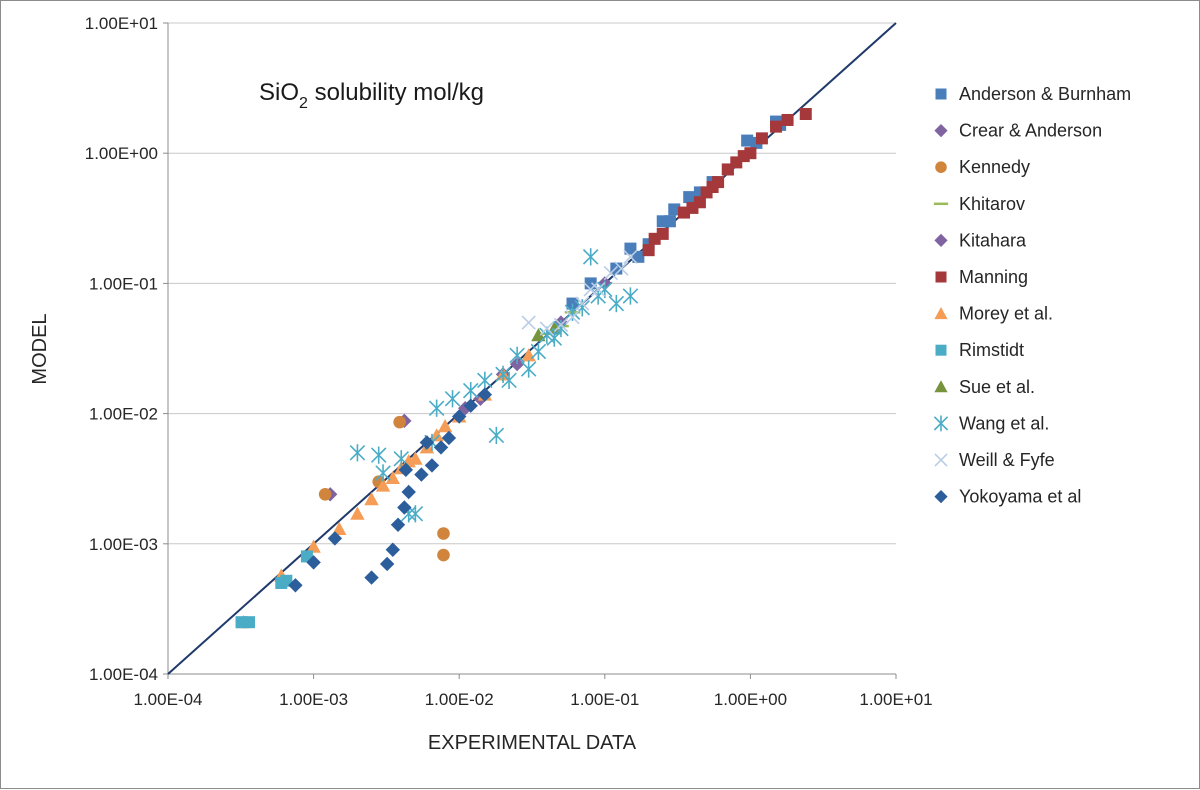 The image size is (1200, 790). I want to click on legend-label-sue-et-al: Sue et al., so click(997, 387).